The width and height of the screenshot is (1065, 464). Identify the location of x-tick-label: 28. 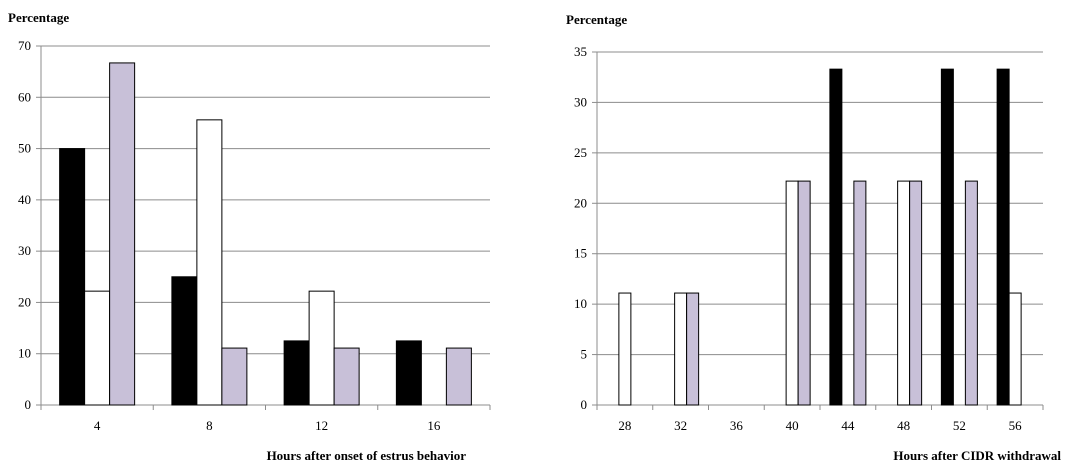
(624, 425).